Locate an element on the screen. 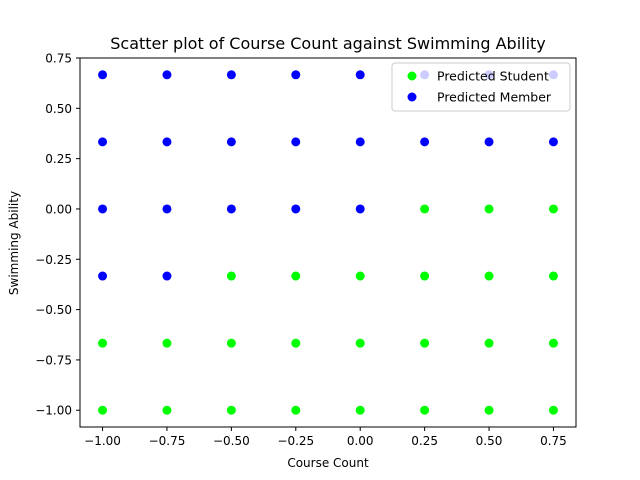  legend-box is located at coordinates (481, 87).